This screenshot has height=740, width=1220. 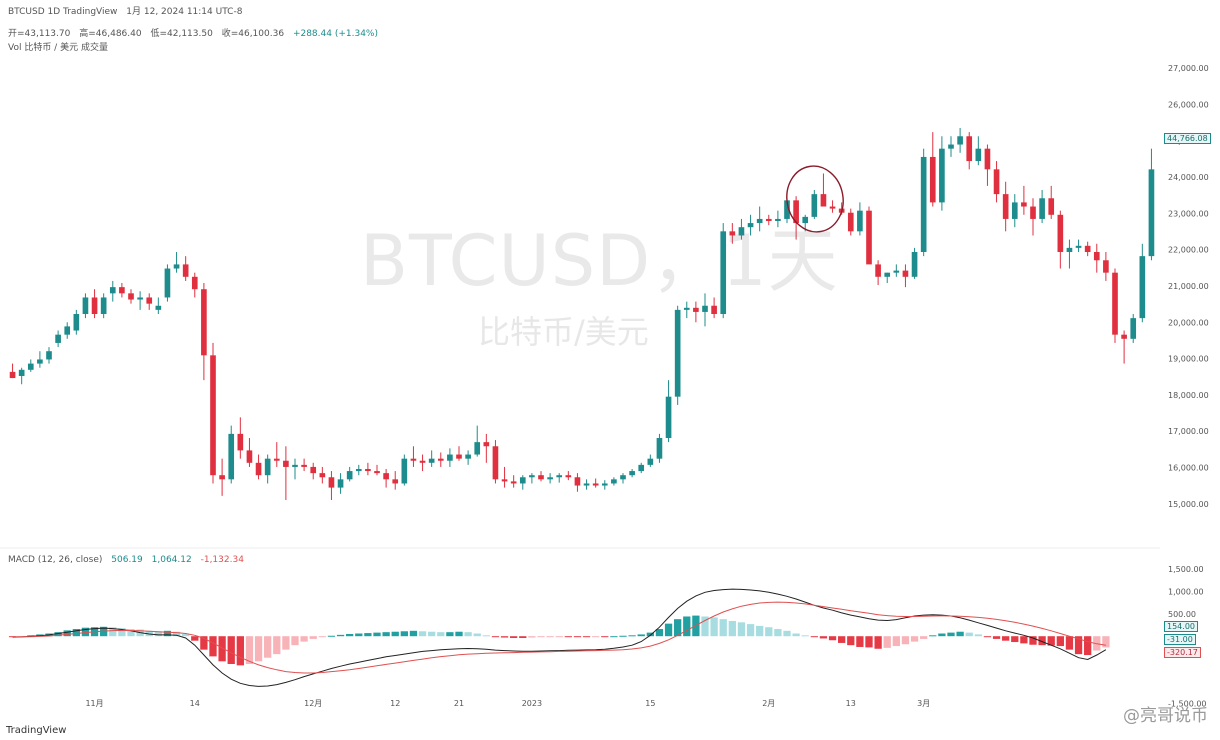 What do you see at coordinates (559, 640) in the screenshot?
I see `macd-histogram` at bounding box center [559, 640].